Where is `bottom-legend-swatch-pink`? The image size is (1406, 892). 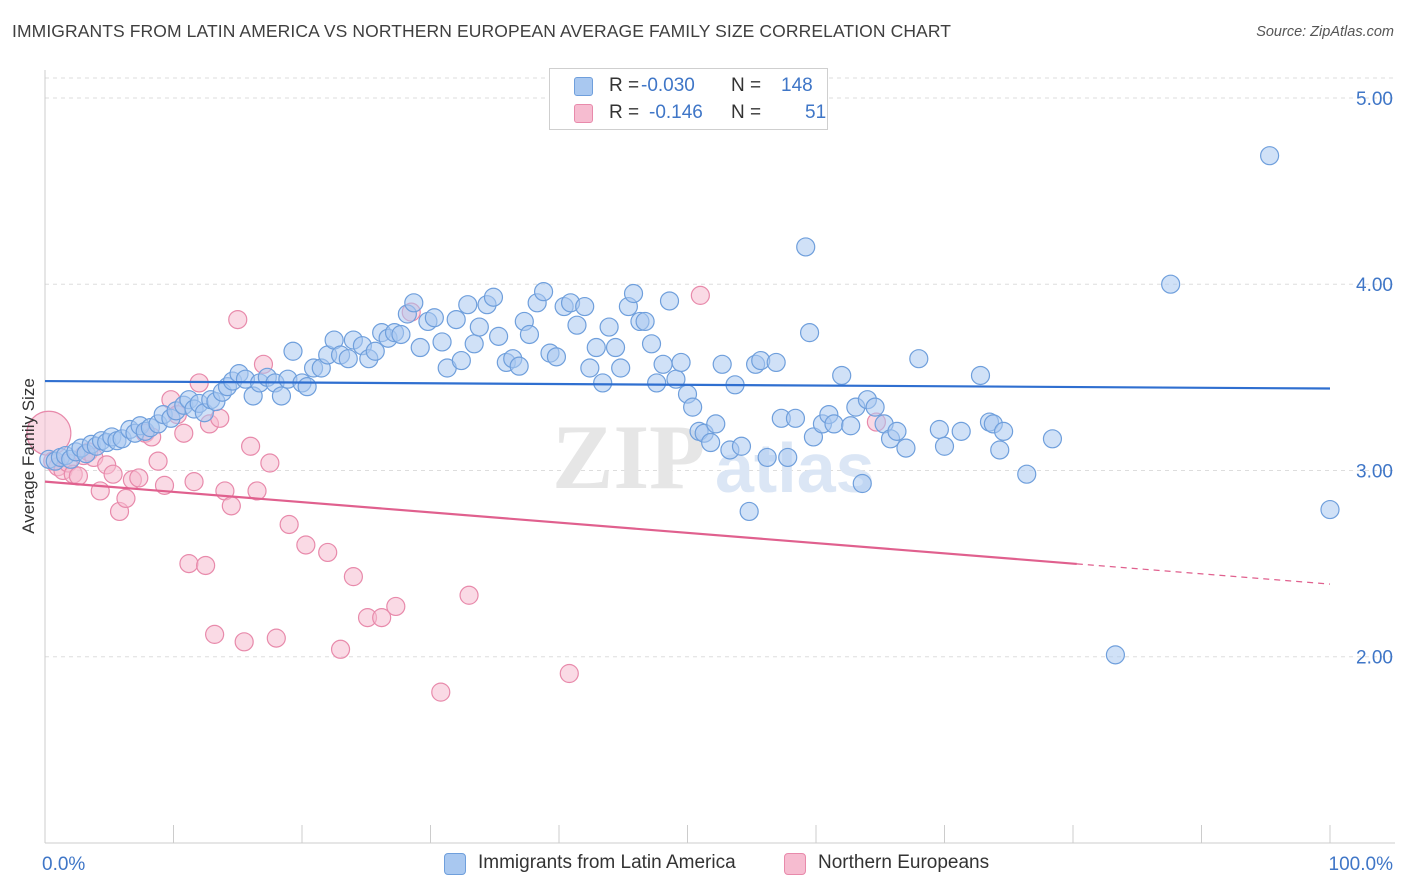 bottom-legend-swatch-pink is located at coordinates (795, 864).